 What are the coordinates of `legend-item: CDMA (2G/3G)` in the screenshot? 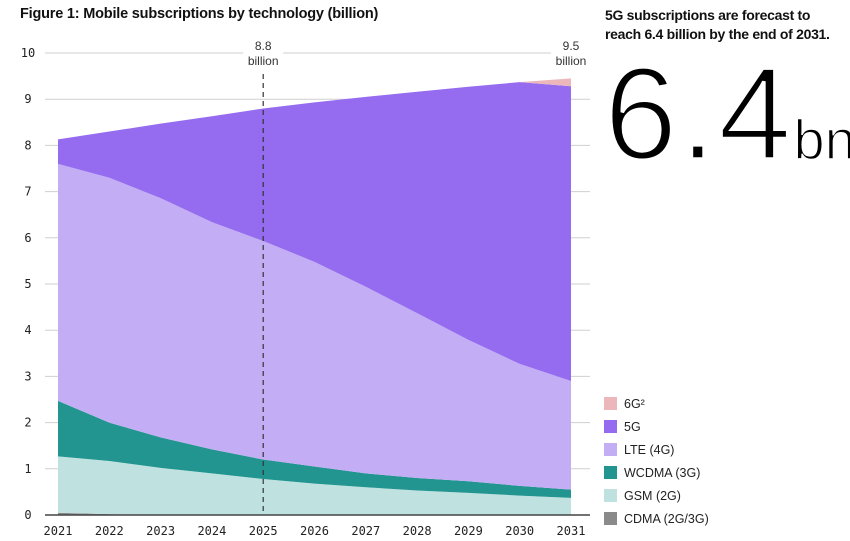 It's located at (656, 518).